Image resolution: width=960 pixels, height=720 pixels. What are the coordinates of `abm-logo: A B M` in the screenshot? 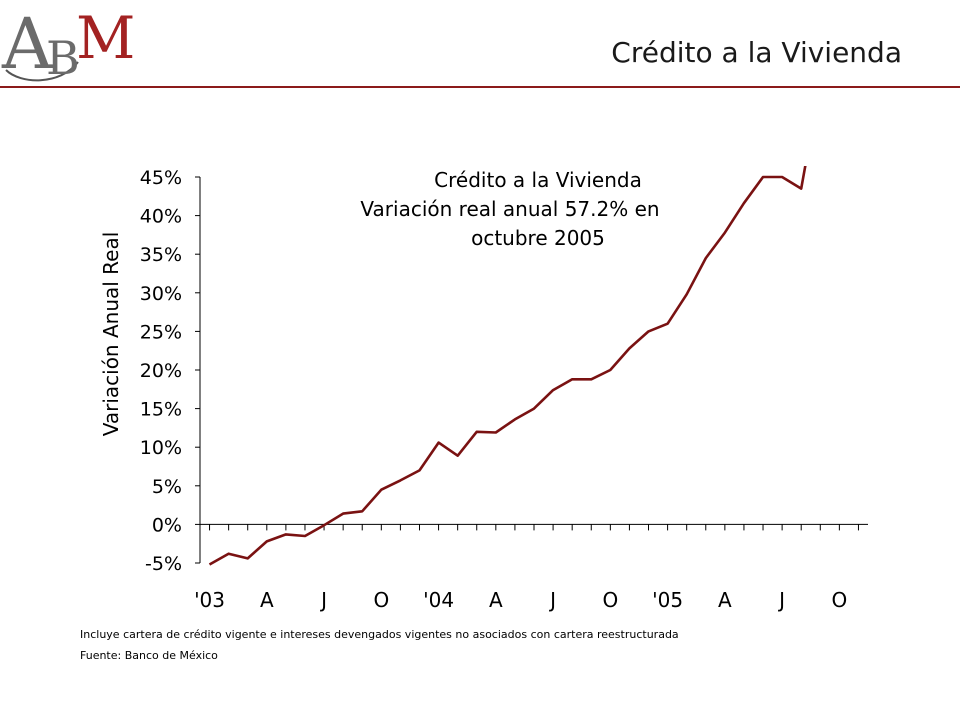 It's located at (68, 44).